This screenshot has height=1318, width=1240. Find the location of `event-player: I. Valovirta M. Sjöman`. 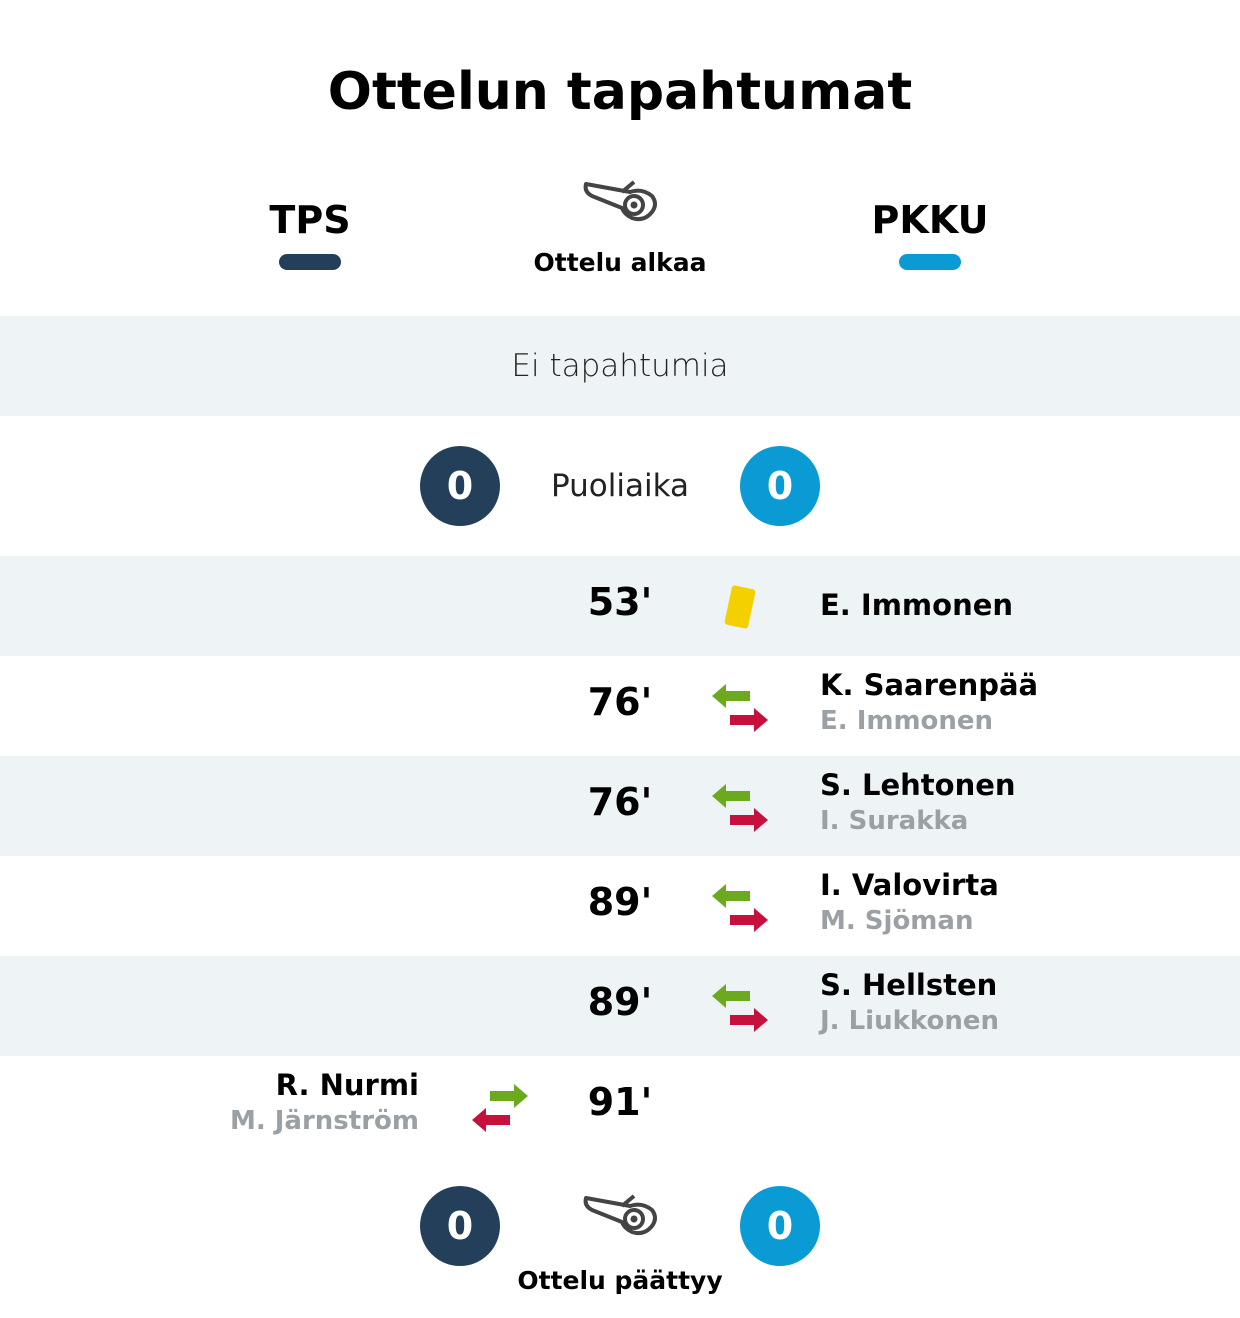

event-player: I. Valovirta M. Sjöman is located at coordinates (909, 903).